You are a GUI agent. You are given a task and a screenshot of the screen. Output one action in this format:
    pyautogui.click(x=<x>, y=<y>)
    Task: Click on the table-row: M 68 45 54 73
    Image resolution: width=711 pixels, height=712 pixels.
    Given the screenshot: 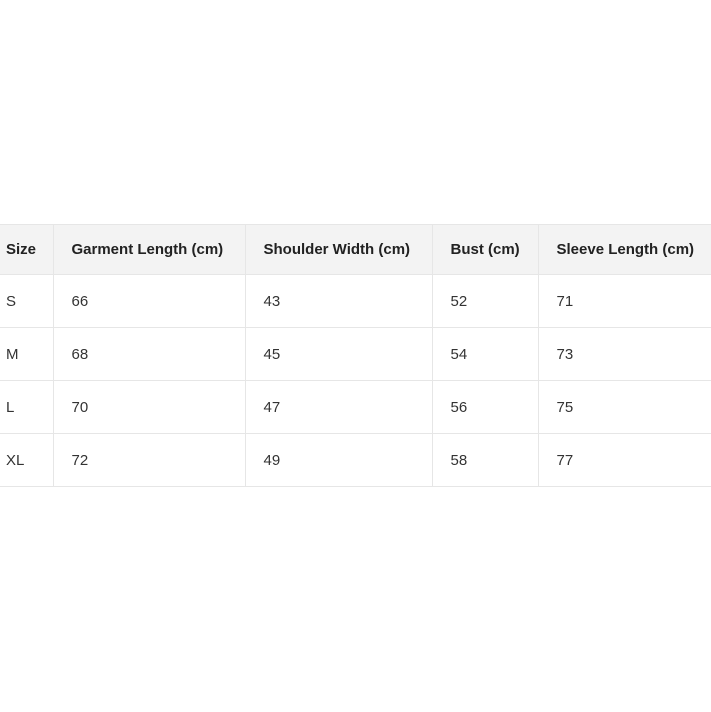 What is the action you would take?
    pyautogui.click(x=355, y=354)
    